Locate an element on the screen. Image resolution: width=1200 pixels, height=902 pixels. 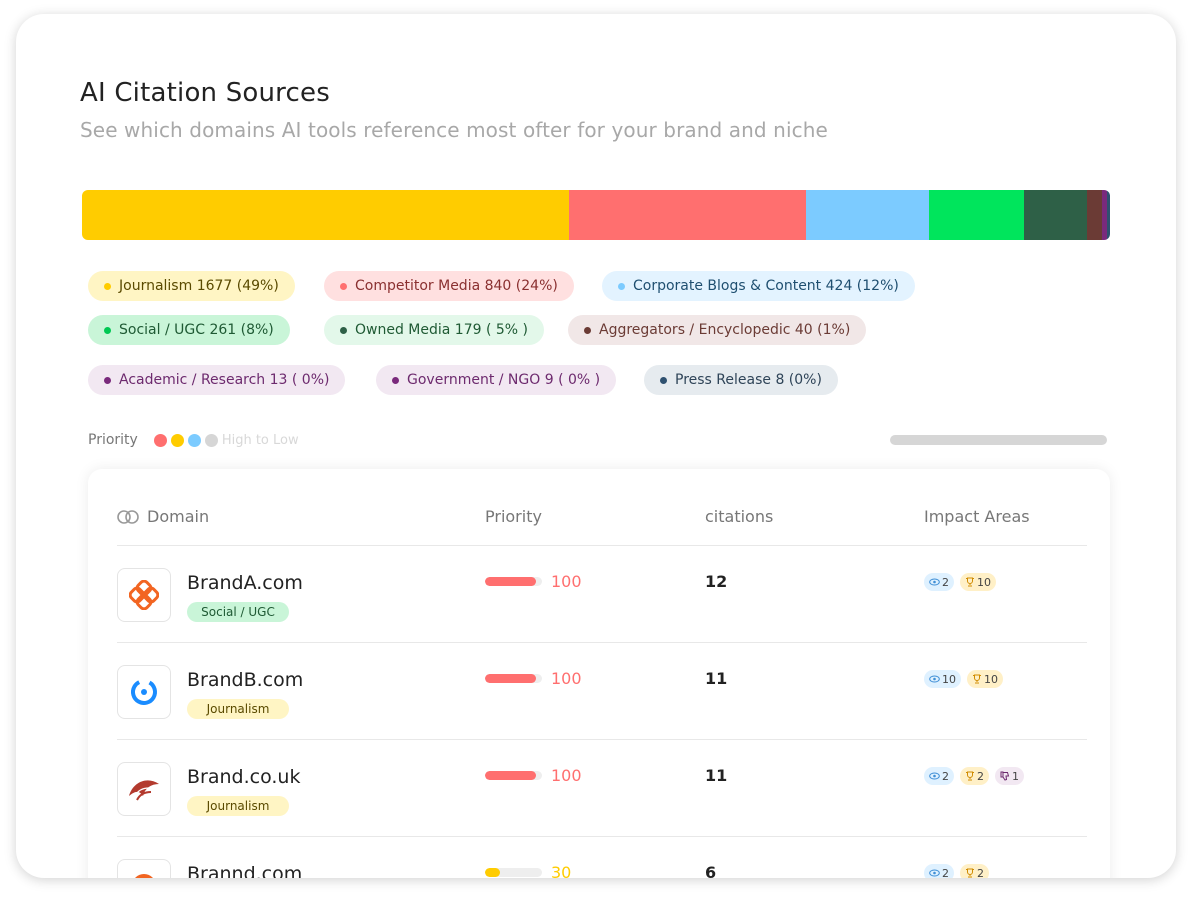
table-row: BrandA.com Social / UGC 100 12 2 10 is located at coordinates (602, 594).